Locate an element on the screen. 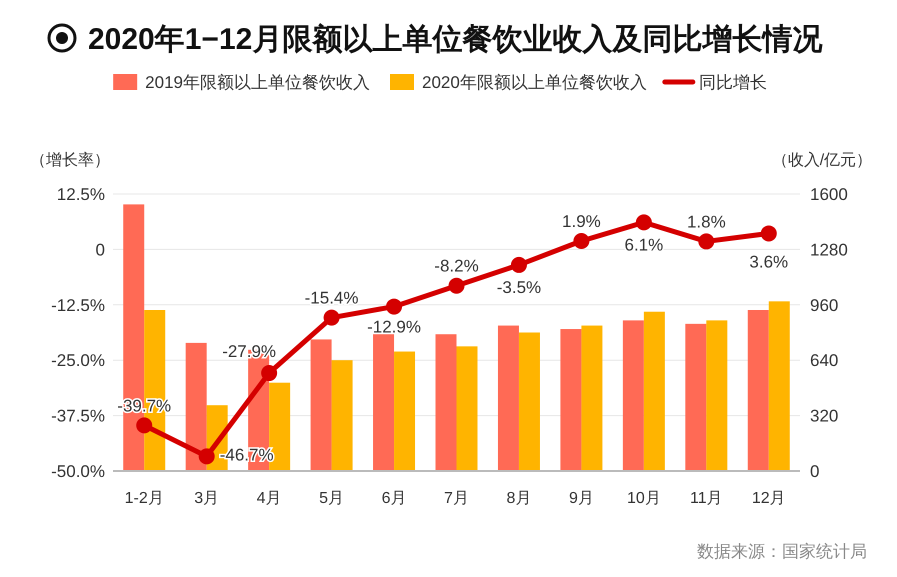 The height and width of the screenshot is (577, 897). source-note: 数据来源：国家统计局 is located at coordinates (782, 551).